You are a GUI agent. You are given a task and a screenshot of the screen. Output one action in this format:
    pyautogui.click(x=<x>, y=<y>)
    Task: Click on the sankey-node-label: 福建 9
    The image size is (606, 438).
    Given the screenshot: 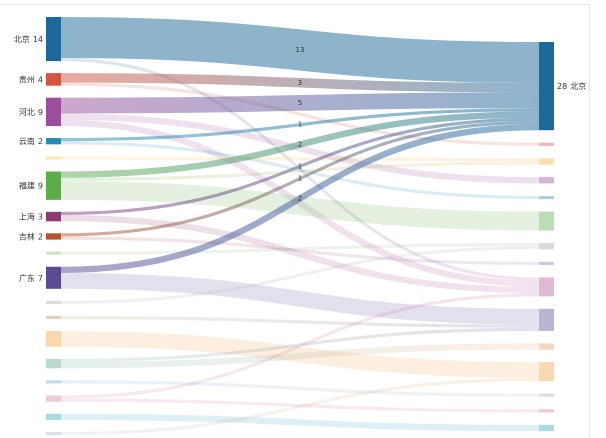 What is the action you would take?
    pyautogui.click(x=31, y=185)
    